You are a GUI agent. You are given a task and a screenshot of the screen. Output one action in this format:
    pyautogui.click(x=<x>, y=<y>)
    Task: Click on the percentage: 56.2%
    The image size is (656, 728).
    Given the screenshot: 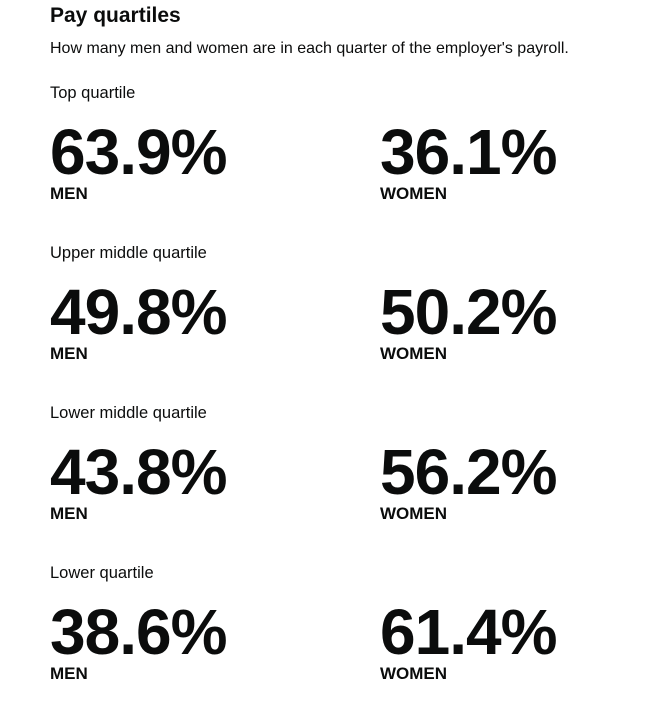 What is the action you would take?
    pyautogui.click(x=468, y=472)
    